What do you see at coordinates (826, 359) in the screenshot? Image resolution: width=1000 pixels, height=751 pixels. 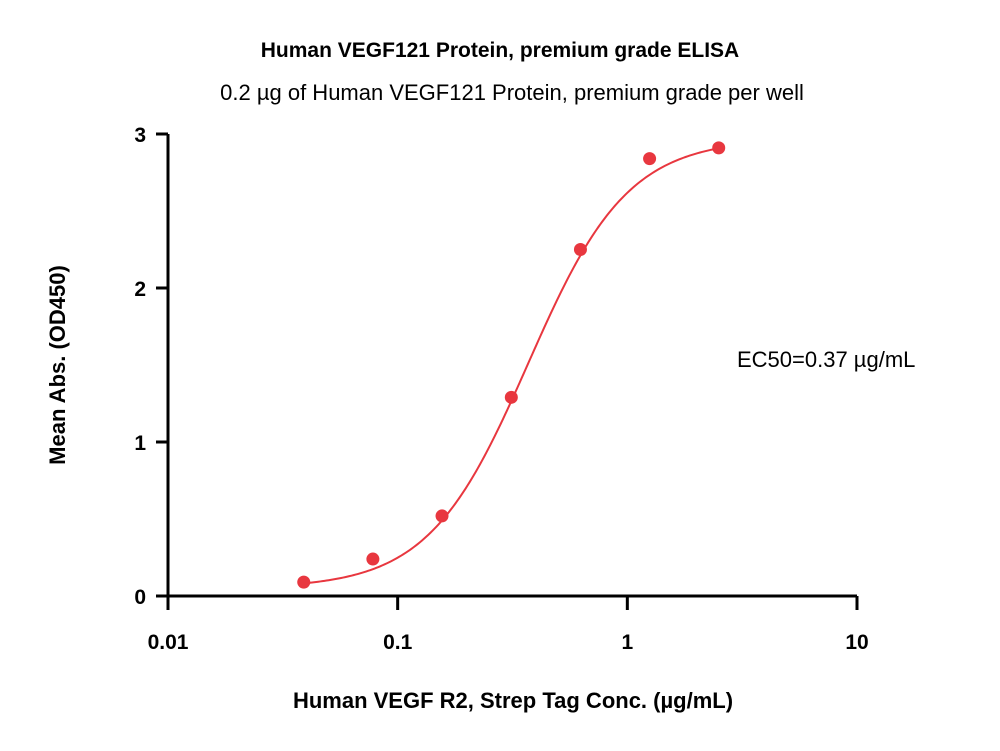 I see `ec50-annotation: EC50=0.37 µg/mL` at bounding box center [826, 359].